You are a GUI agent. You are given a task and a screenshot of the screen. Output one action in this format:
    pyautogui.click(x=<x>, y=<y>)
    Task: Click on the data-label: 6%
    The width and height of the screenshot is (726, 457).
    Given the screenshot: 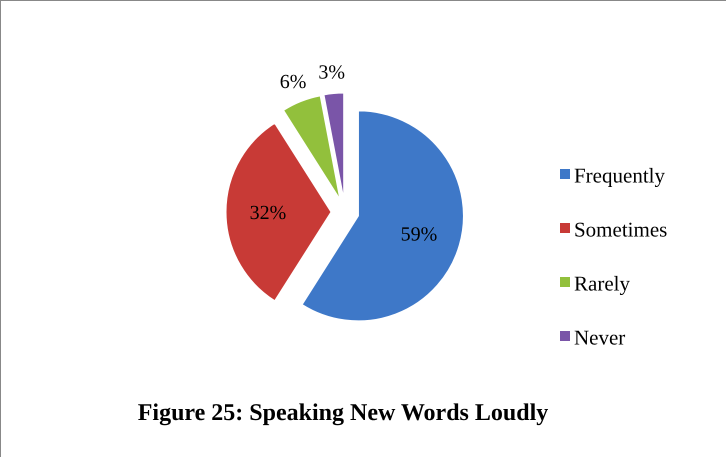 What is the action you would take?
    pyautogui.click(x=293, y=81)
    